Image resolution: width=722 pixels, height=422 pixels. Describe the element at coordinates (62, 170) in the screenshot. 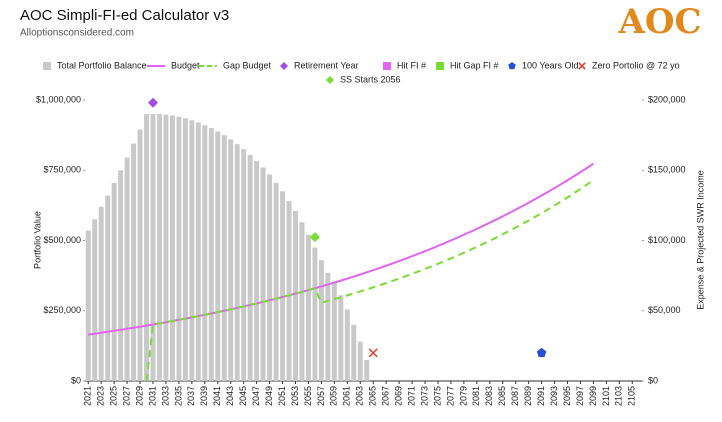

I see `y-tick-label: $750,000` at that location.